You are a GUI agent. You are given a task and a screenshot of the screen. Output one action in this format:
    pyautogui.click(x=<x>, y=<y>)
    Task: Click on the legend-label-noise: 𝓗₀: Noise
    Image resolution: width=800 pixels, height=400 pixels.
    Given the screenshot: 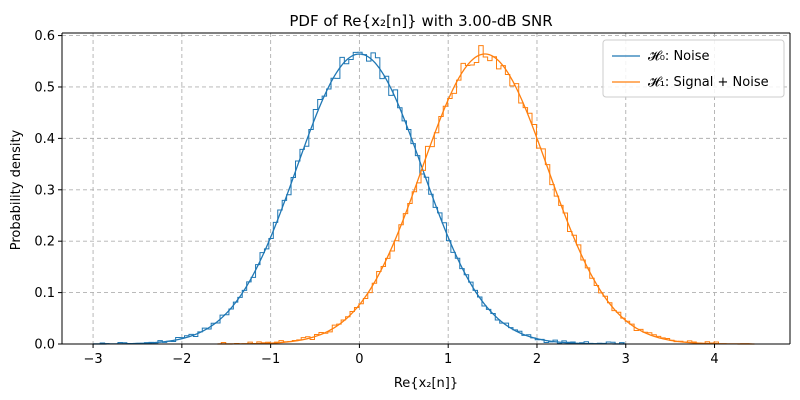 What is the action you would take?
    pyautogui.click(x=679, y=56)
    